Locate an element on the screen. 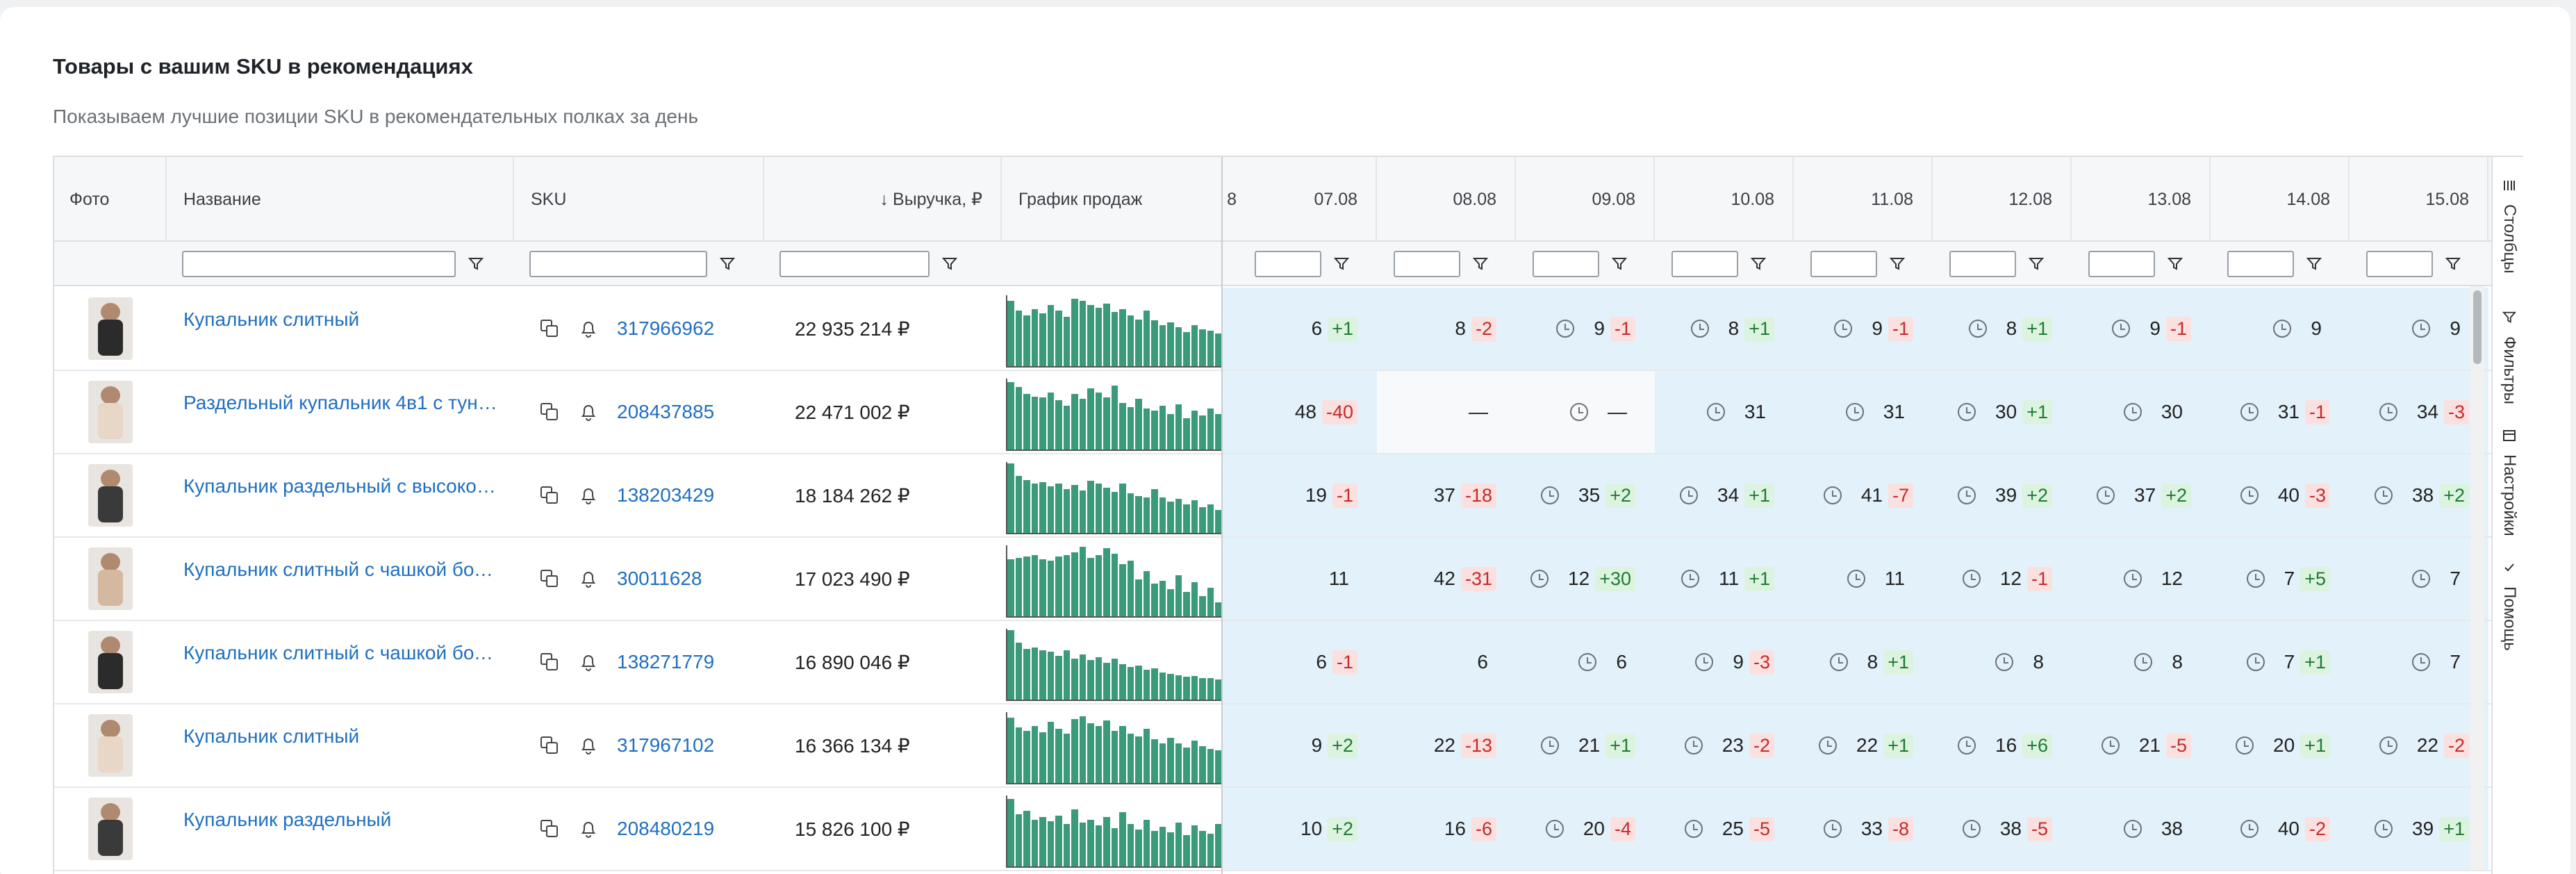 This screenshot has height=874, width=2576. product-name-link: Купальник раздельный is located at coordinates (287, 819).